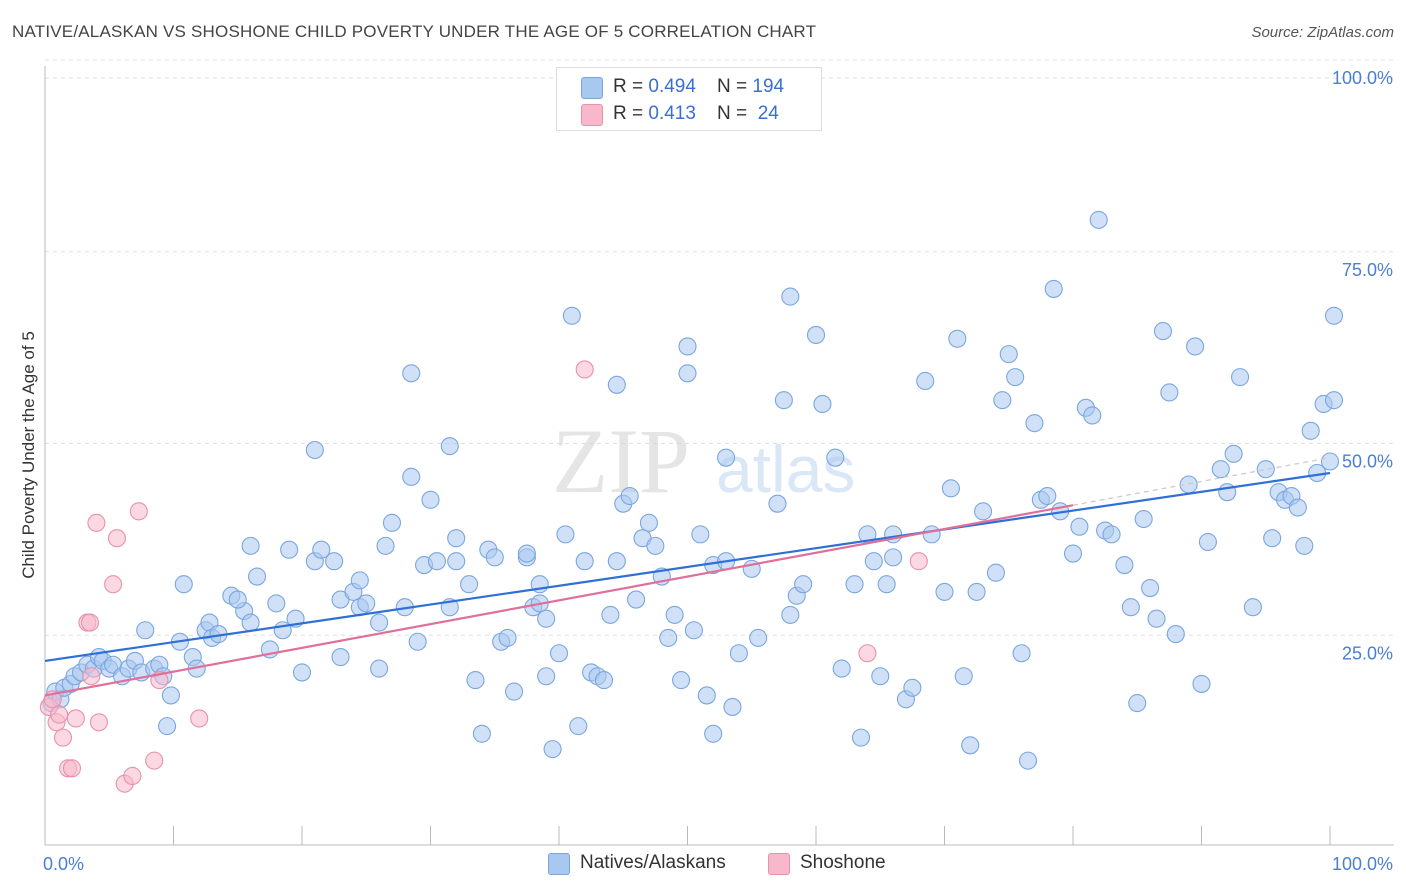 This screenshot has height=892, width=1406. What do you see at coordinates (703, 461) in the screenshot?
I see `watermark: ZIP atlas` at bounding box center [703, 461].